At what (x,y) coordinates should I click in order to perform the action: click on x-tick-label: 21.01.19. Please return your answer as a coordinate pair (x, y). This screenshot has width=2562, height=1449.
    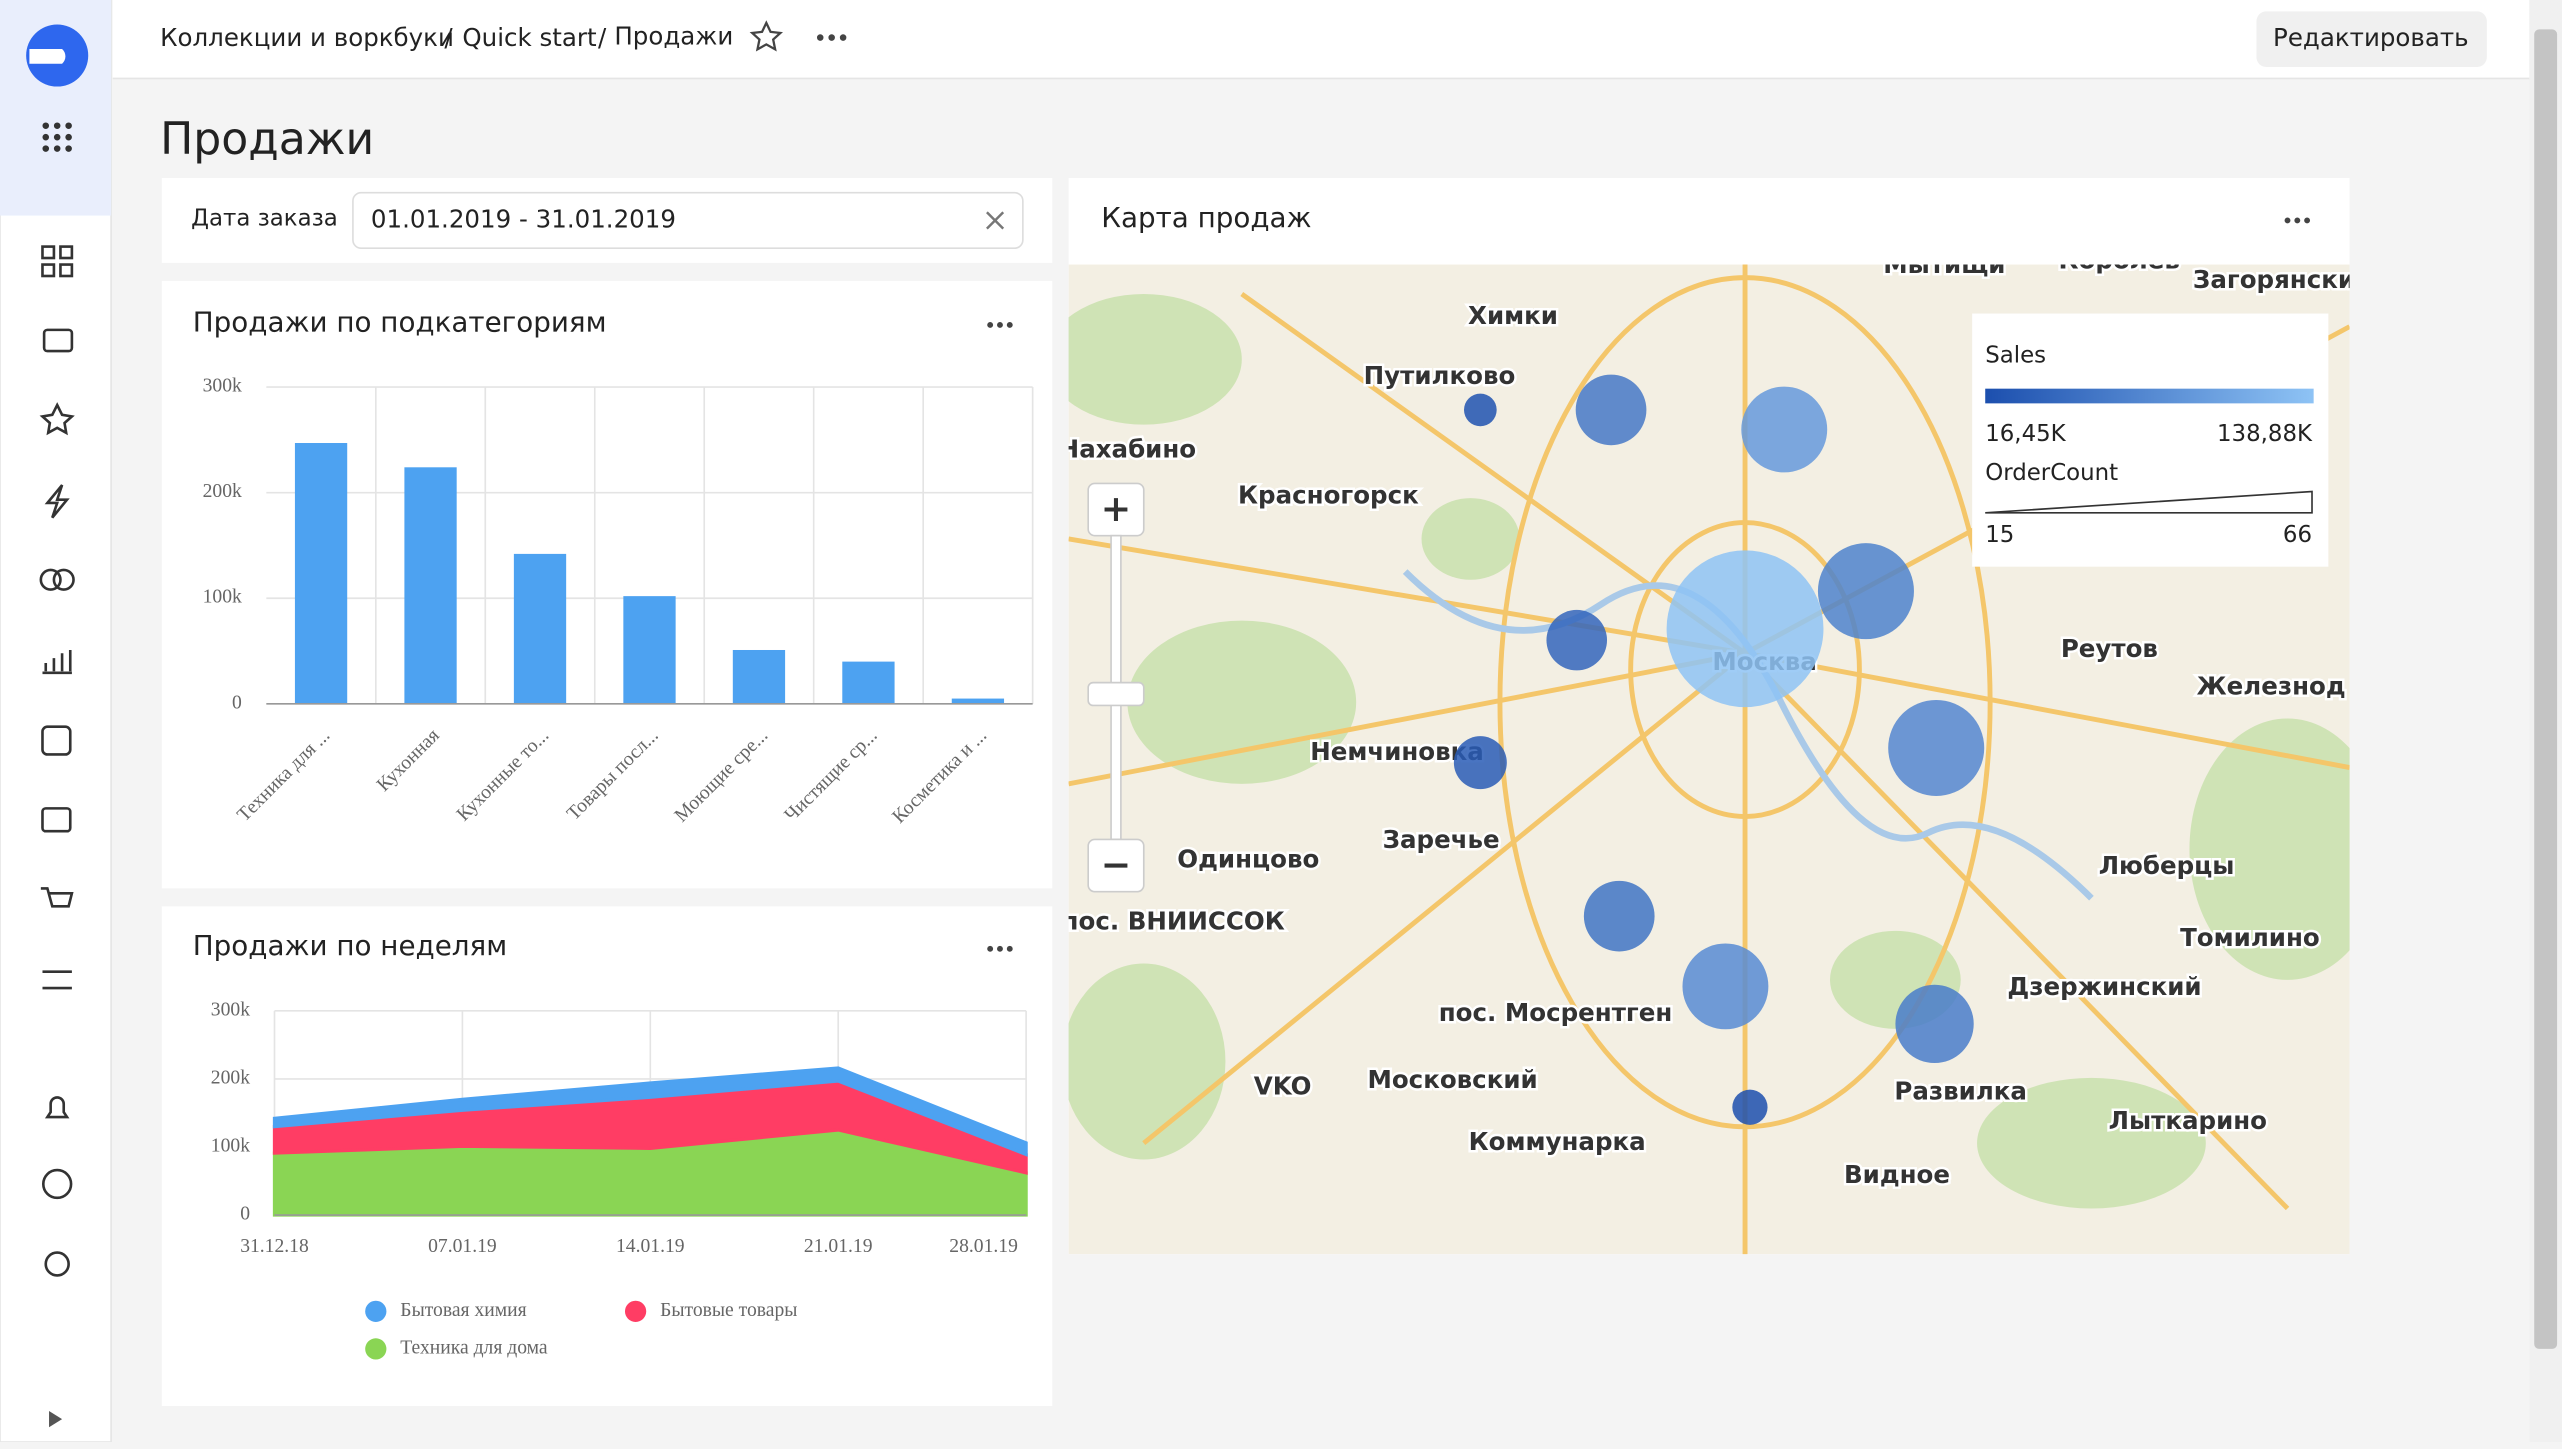
    Looking at the image, I should click on (838, 1246).